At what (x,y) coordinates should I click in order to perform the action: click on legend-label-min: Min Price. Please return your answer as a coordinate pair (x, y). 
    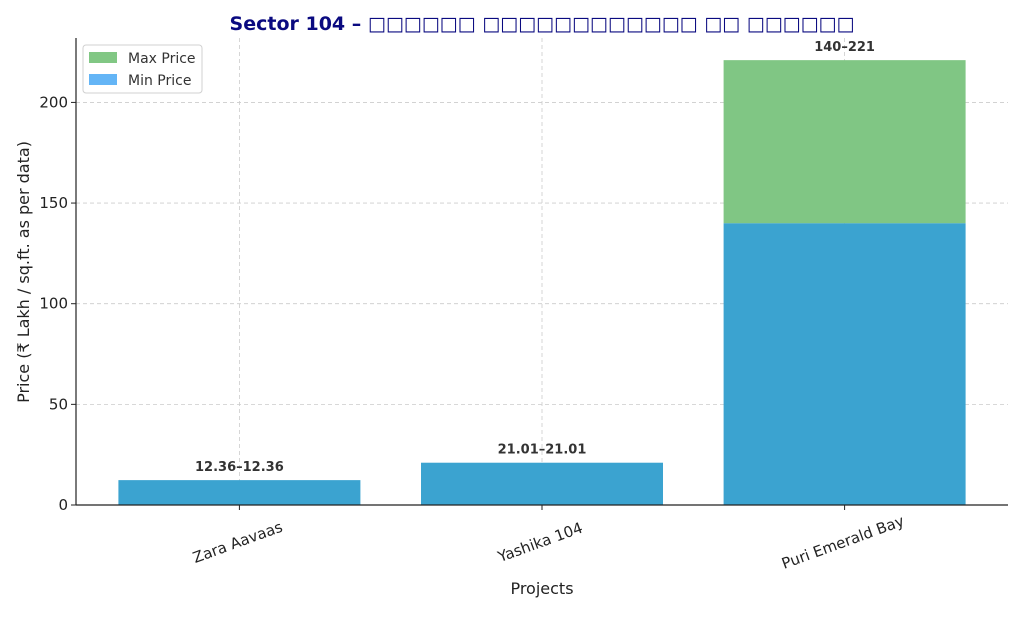
    Looking at the image, I should click on (159, 81).